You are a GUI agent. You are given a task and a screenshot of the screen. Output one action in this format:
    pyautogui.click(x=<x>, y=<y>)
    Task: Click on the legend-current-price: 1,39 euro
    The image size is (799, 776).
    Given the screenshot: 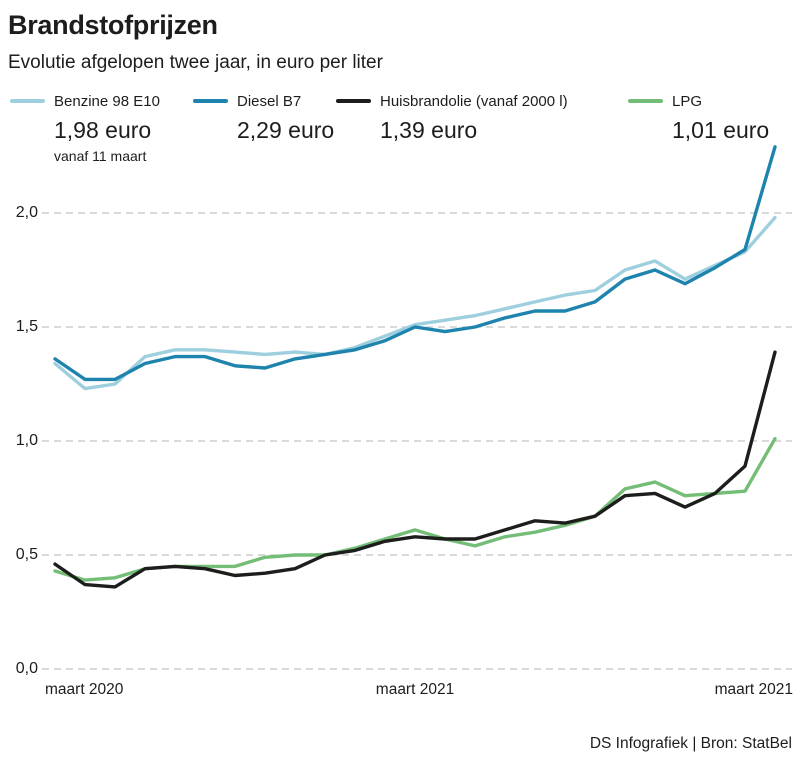 What is the action you would take?
    pyautogui.click(x=429, y=130)
    